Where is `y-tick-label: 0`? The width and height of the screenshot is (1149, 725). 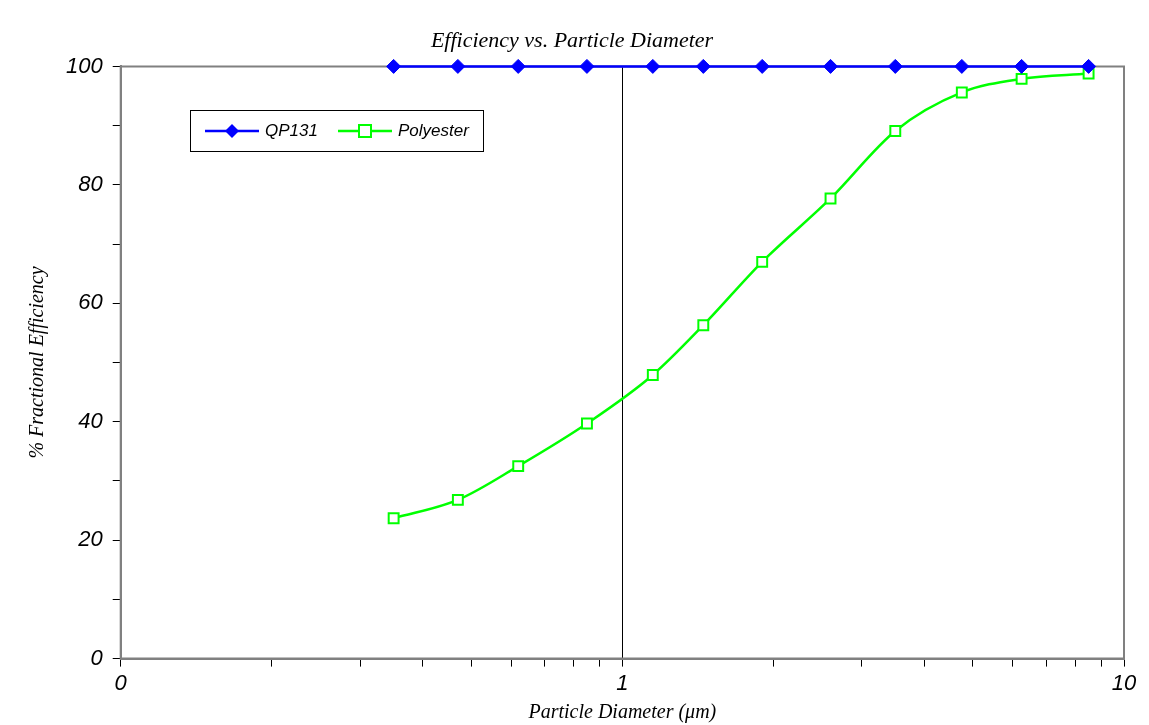
y-tick-label: 0 is located at coordinates (97, 657).